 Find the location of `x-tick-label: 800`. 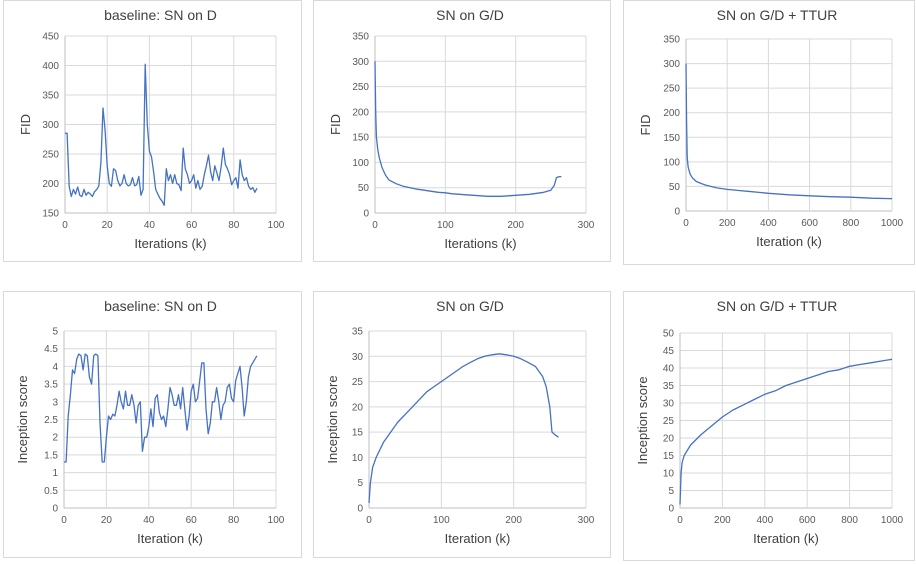

x-tick-label: 800 is located at coordinates (849, 520).